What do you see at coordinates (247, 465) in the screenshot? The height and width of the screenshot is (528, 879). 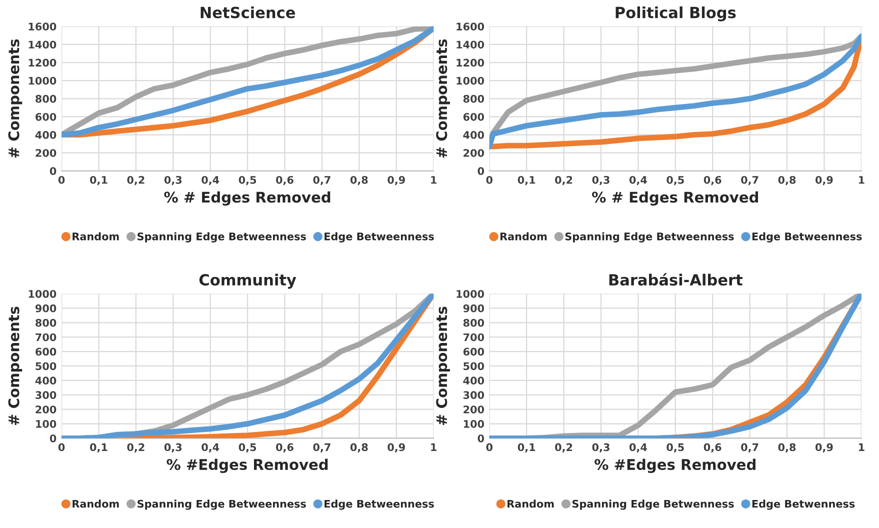 I see `x-axis-title: % #Edges Removed` at bounding box center [247, 465].